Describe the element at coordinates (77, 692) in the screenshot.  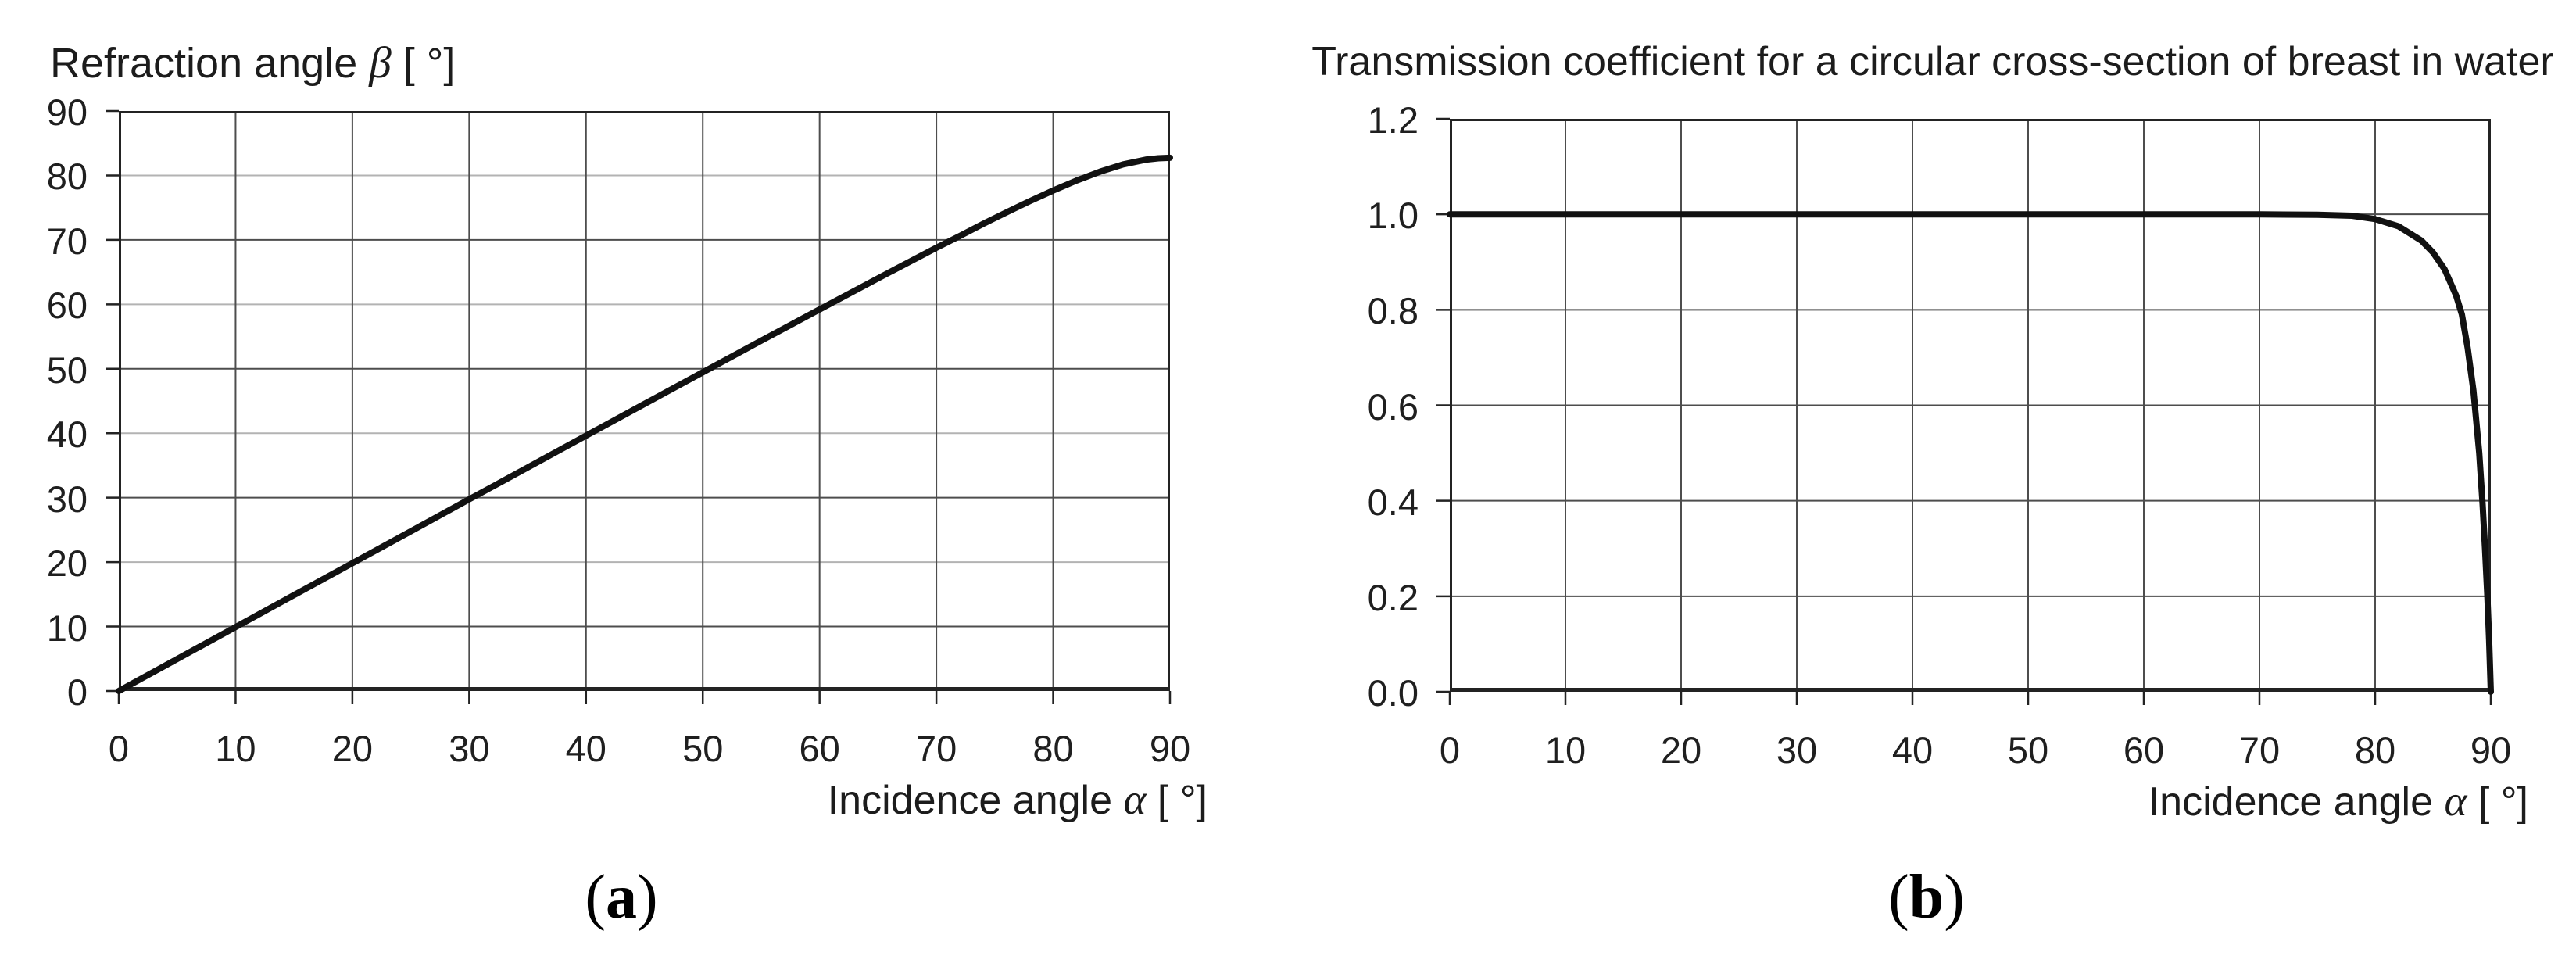
I see `panel-a-ytick-label: 0` at that location.